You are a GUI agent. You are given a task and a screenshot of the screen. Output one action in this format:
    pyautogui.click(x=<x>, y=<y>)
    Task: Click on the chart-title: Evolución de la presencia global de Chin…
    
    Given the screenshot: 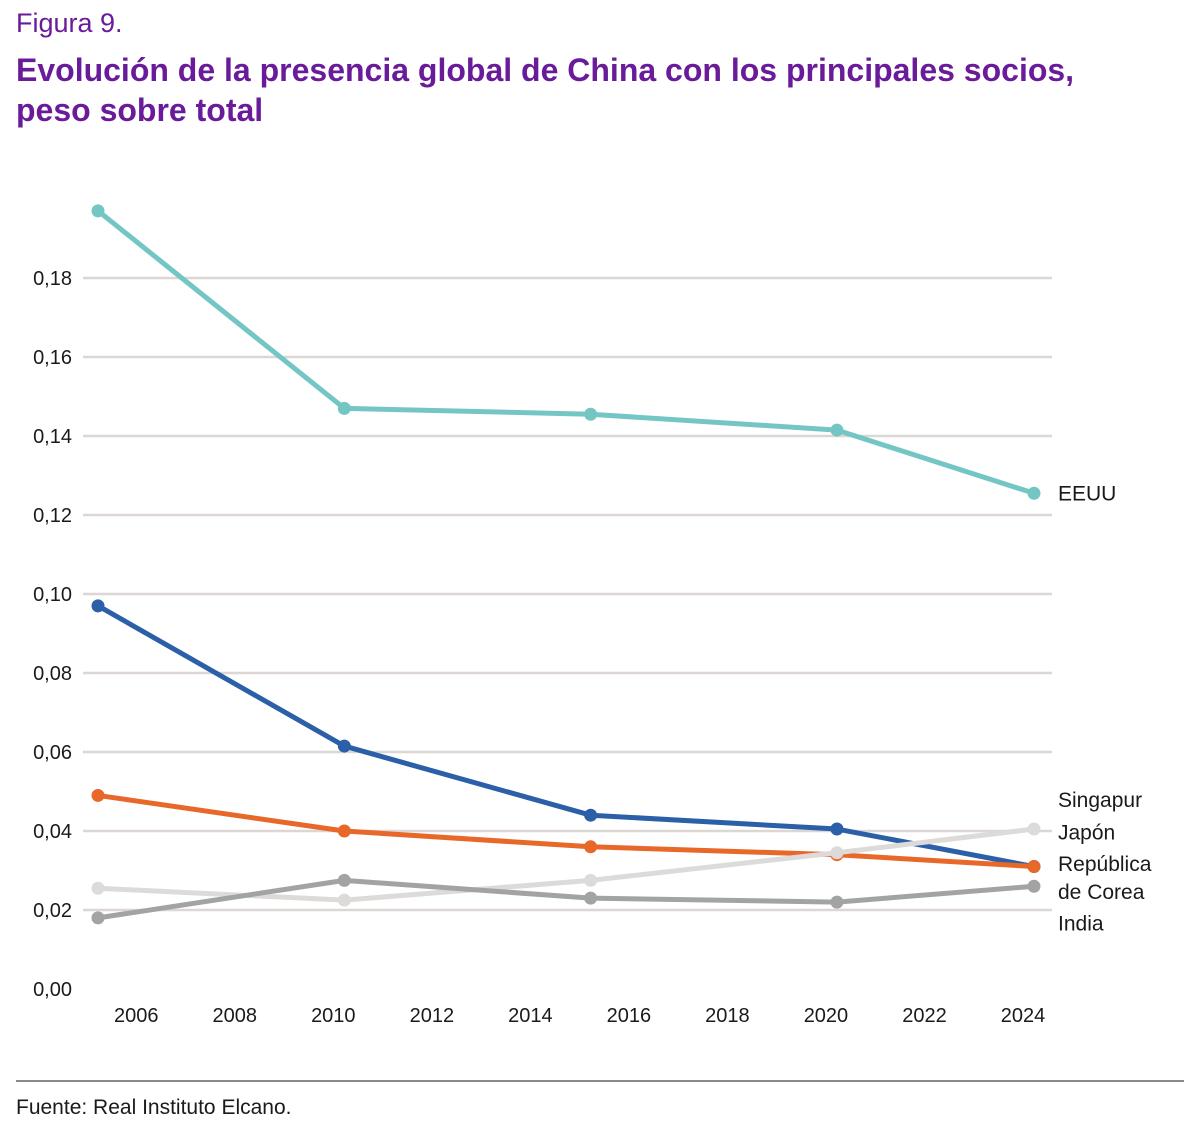 What is the action you would take?
    pyautogui.click(x=601, y=90)
    